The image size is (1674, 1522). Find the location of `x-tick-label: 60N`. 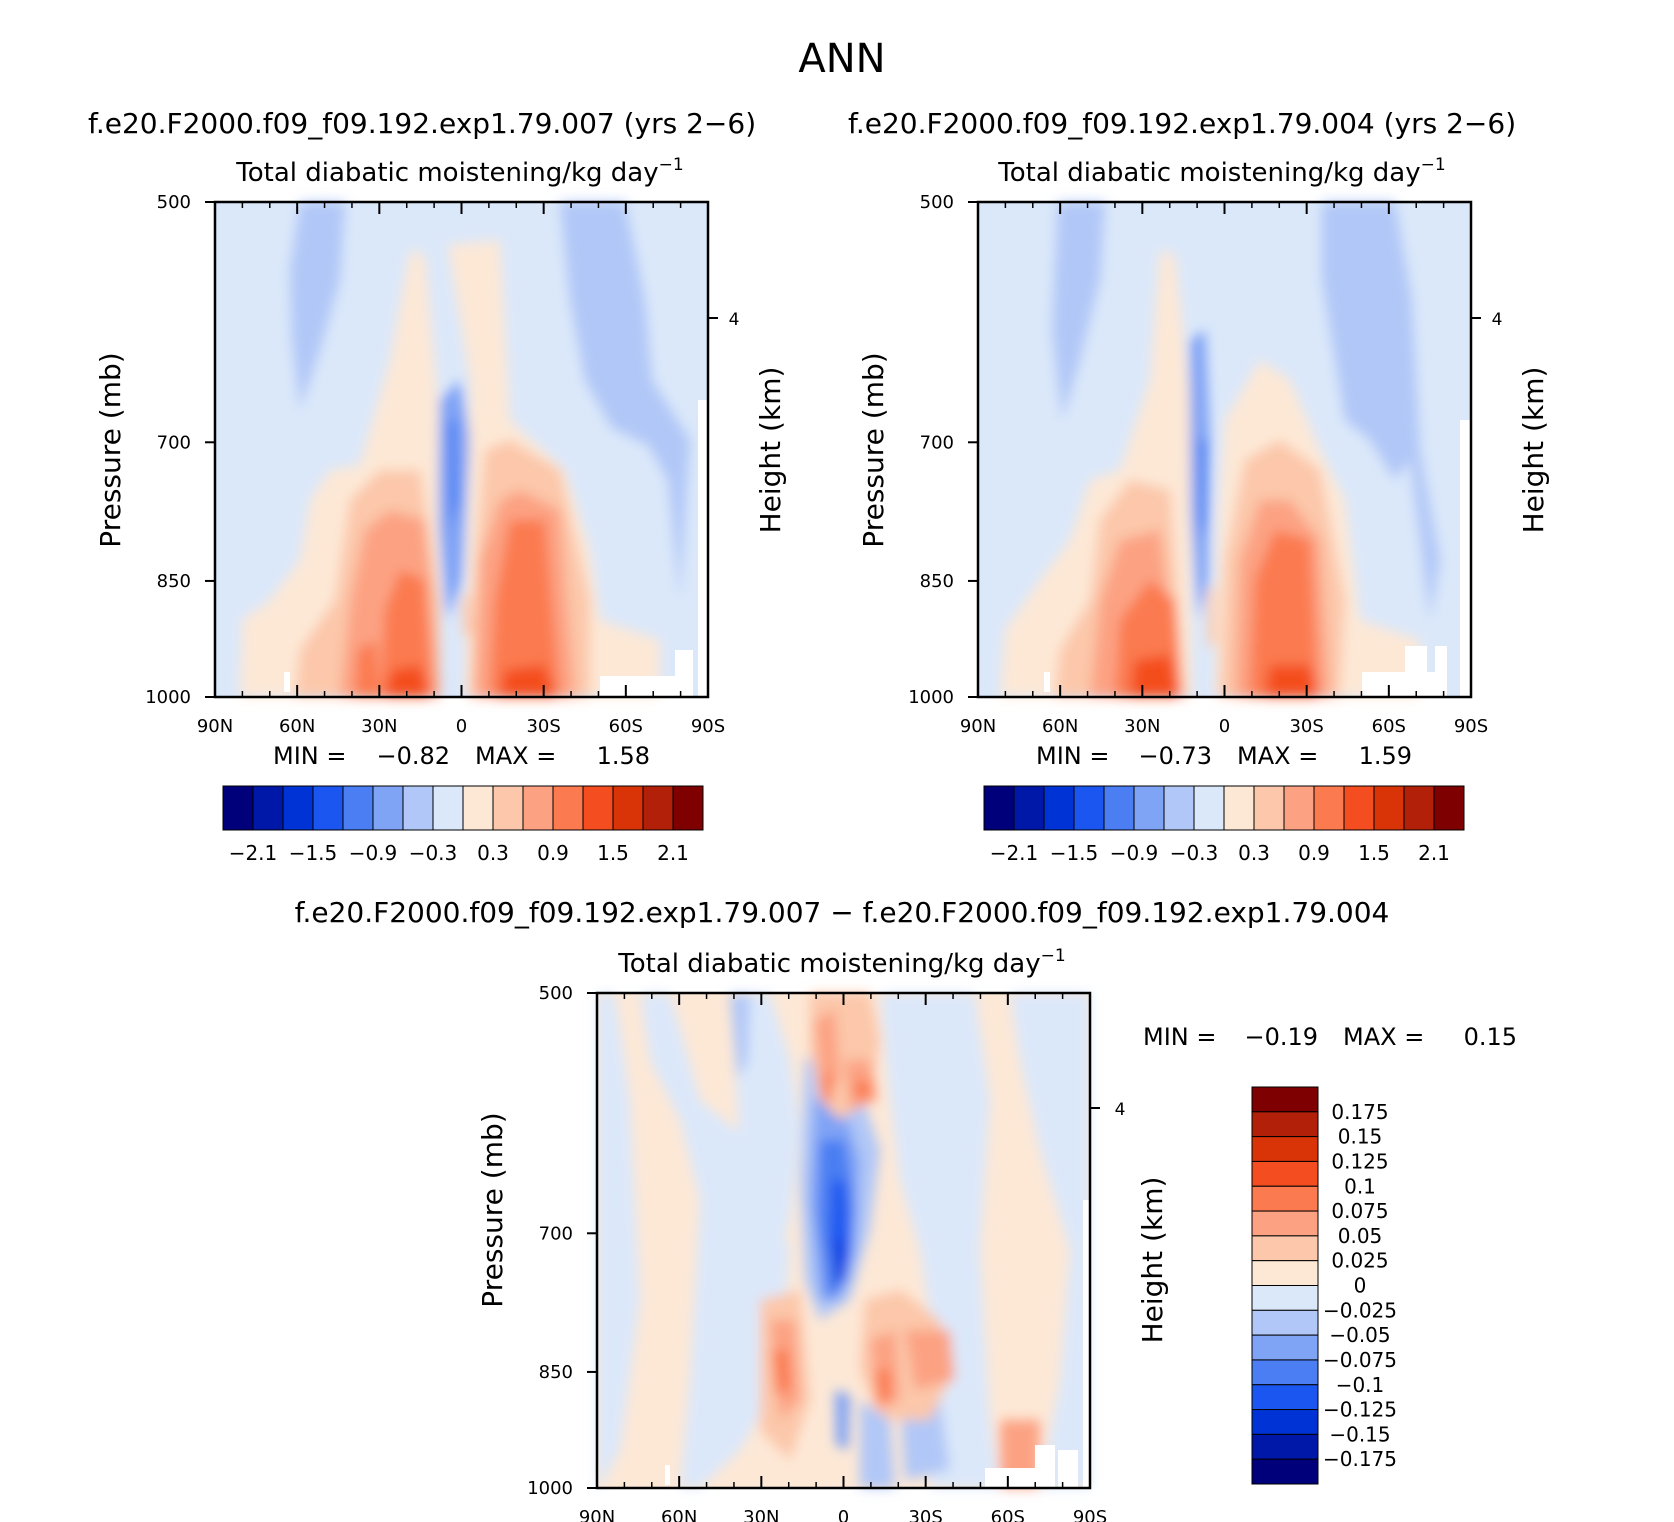

x-tick-label: 60N is located at coordinates (297, 726).